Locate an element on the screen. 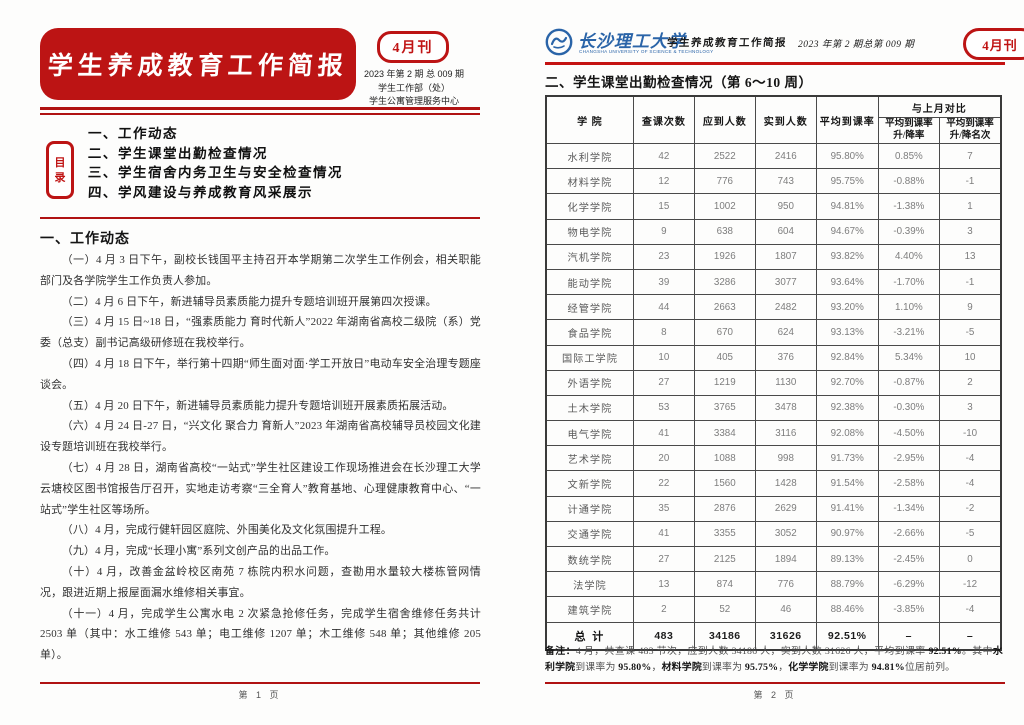  table-cell: 93.82% is located at coordinates (847, 256).